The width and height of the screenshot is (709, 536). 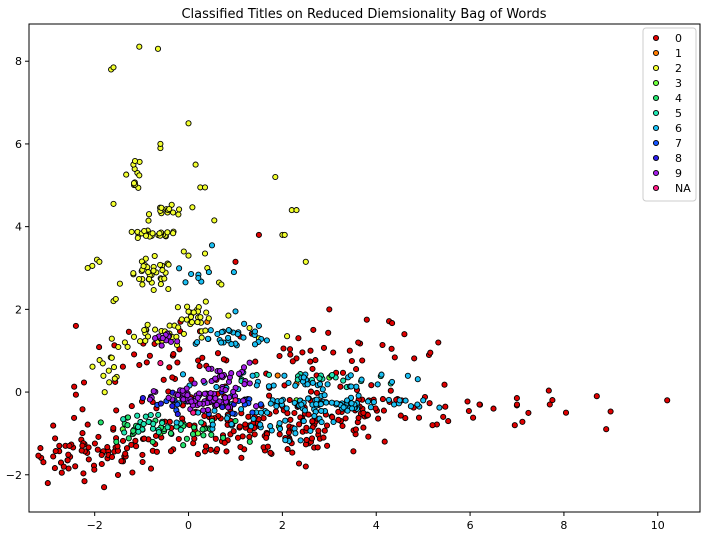 I want to click on legend-label-6: 6, so click(x=678, y=128).